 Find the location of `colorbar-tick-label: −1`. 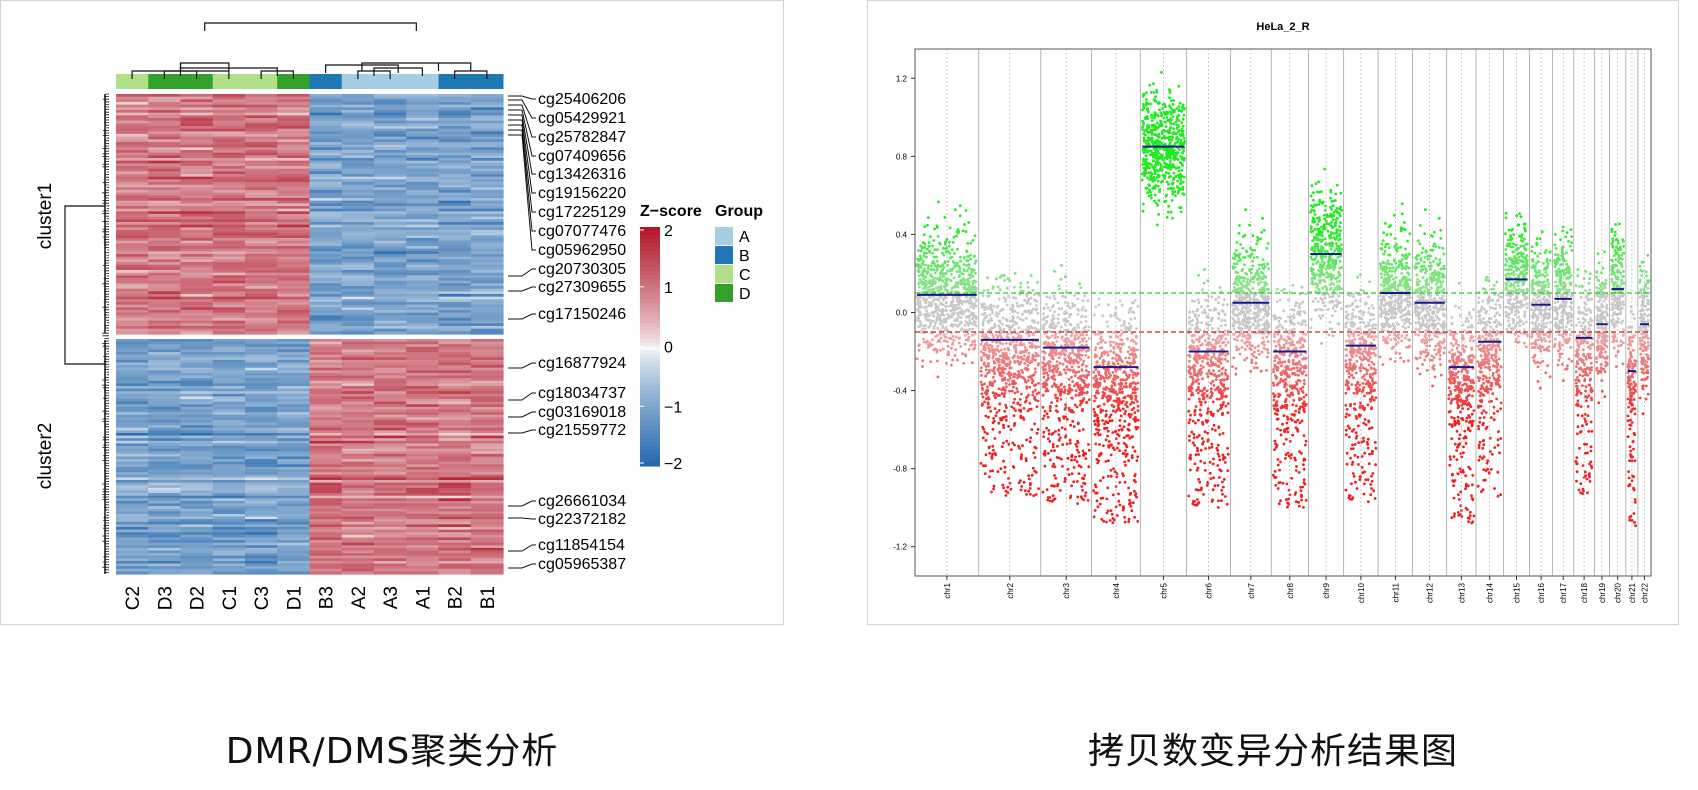

colorbar-tick-label: −1 is located at coordinates (673, 407).